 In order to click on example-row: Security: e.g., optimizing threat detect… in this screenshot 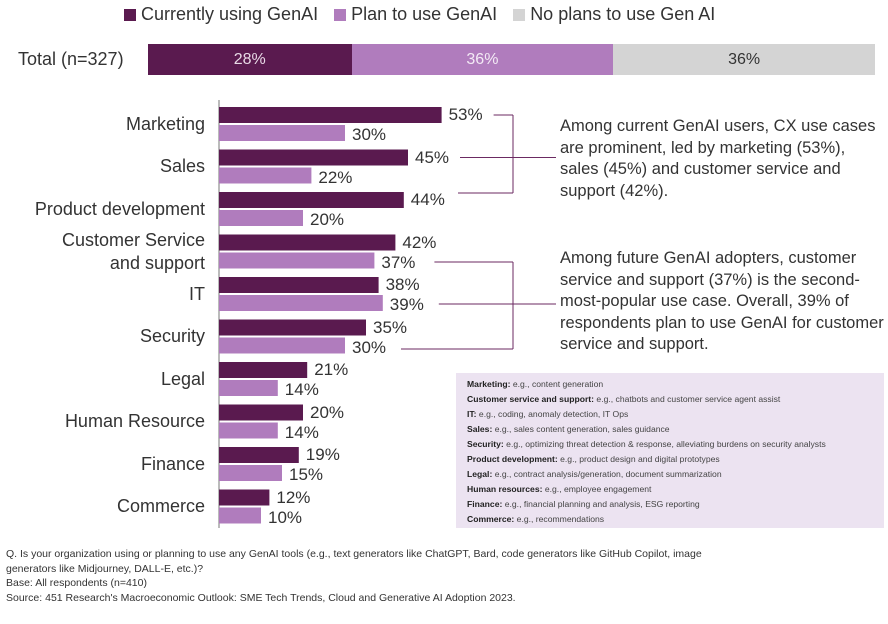, I will do `click(670, 444)`.